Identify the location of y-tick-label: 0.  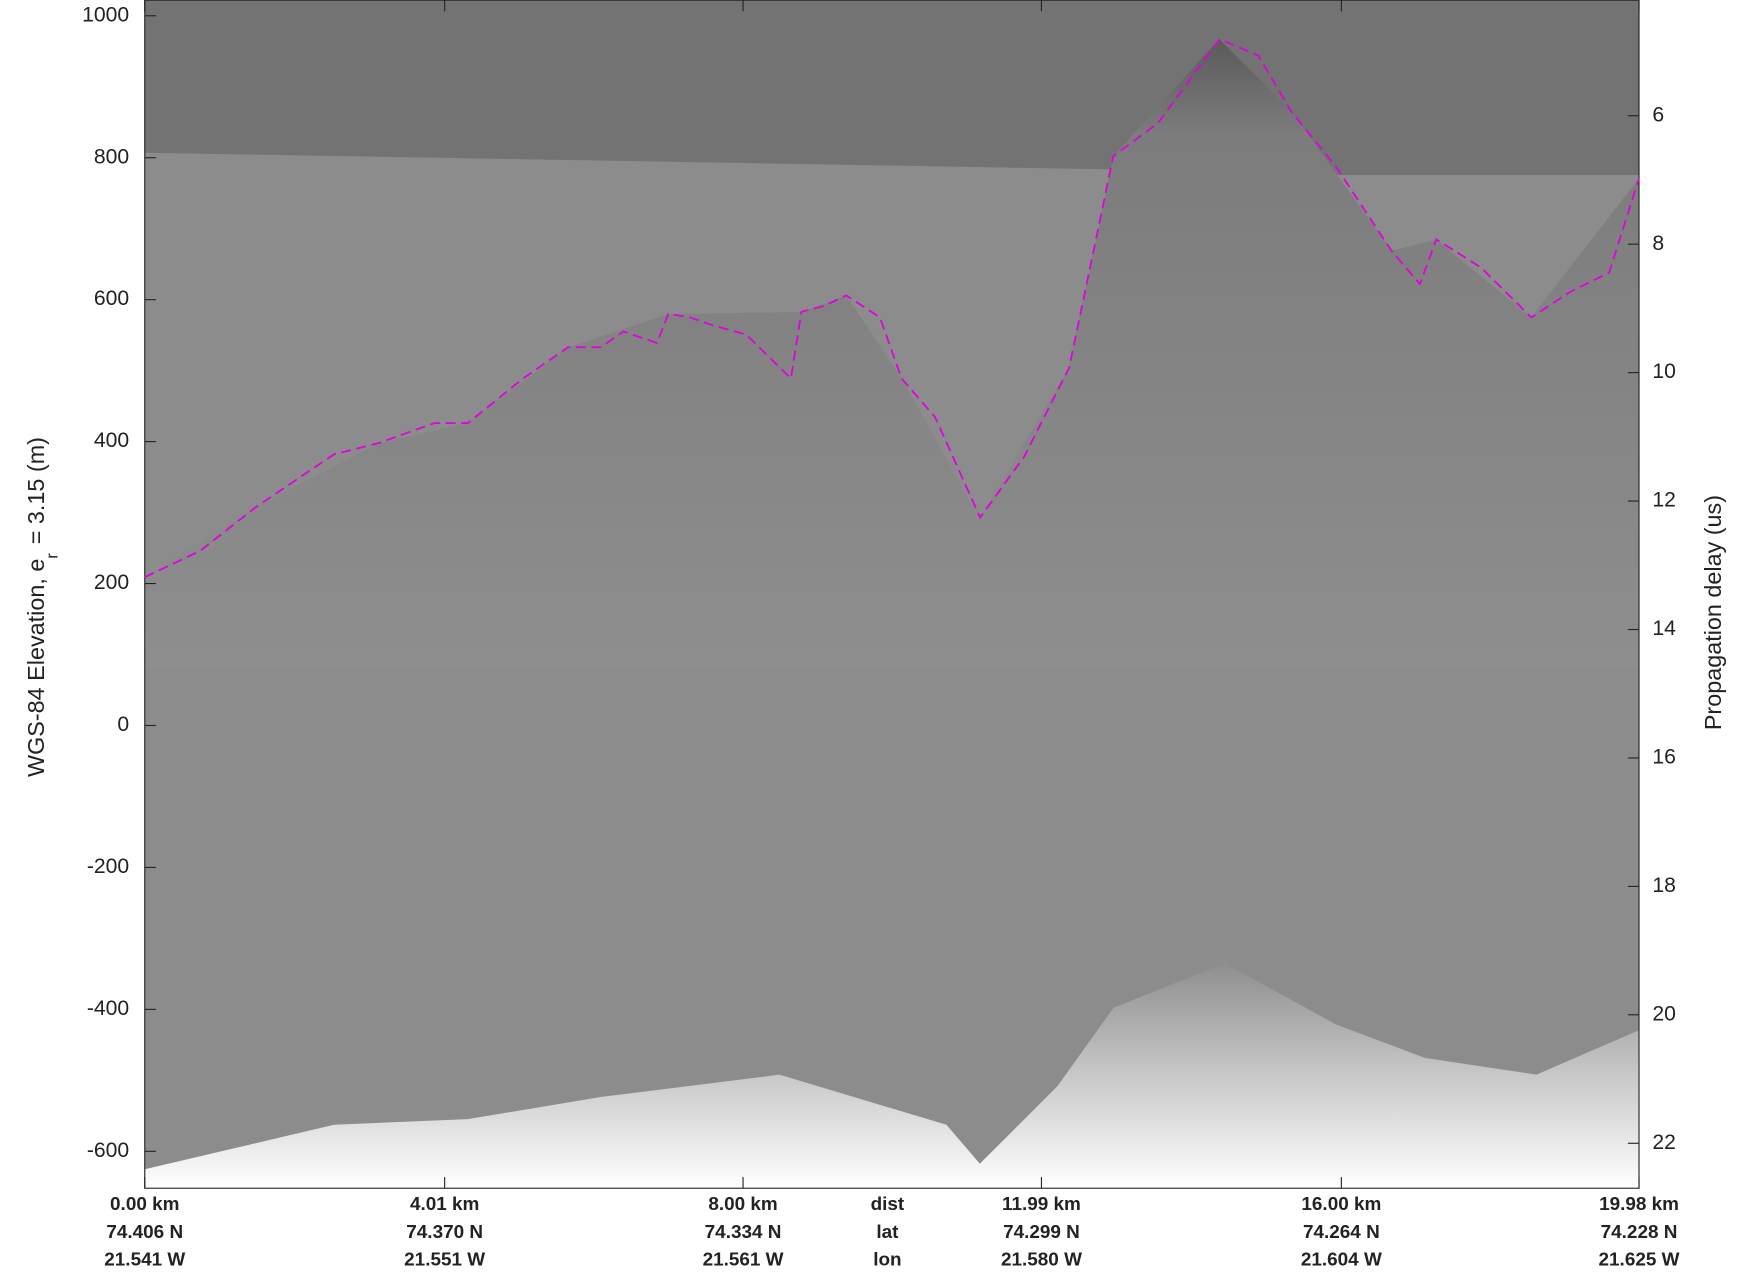
(123, 724).